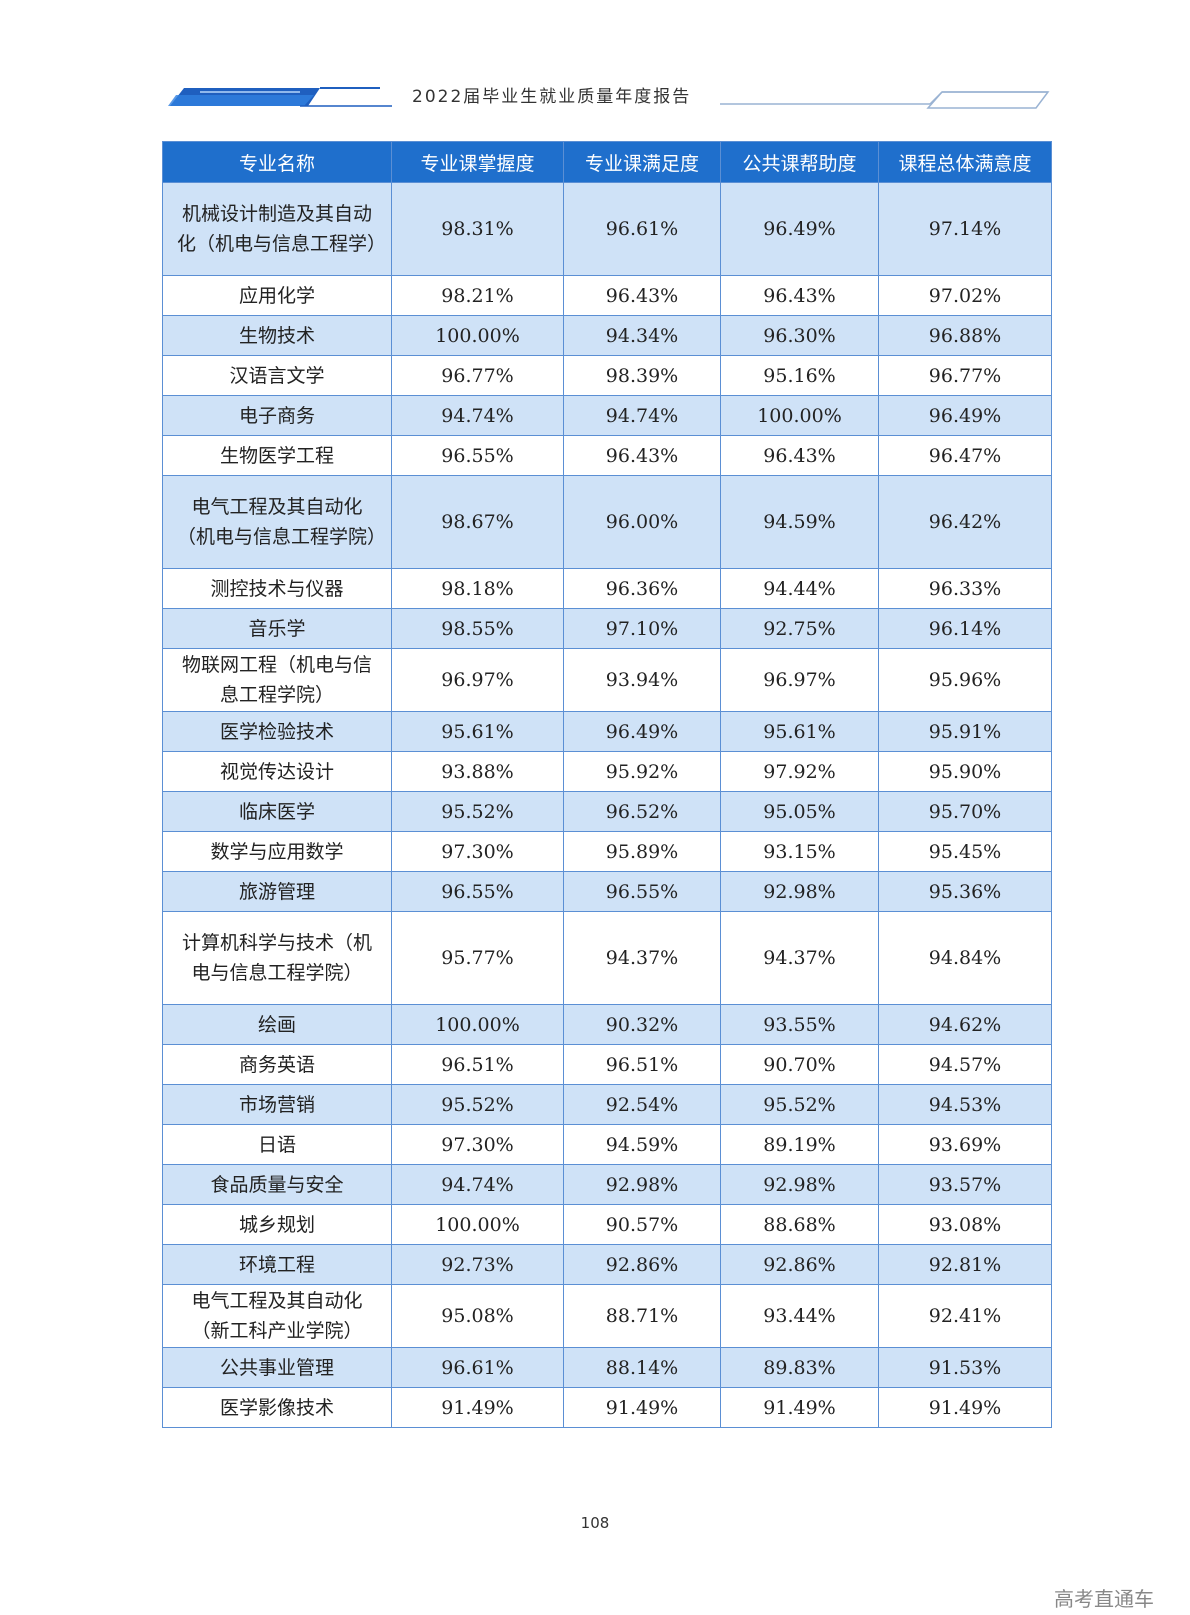  Describe the element at coordinates (277, 1224) in the screenshot. I see `major-name-cell: 城乡规划` at that location.